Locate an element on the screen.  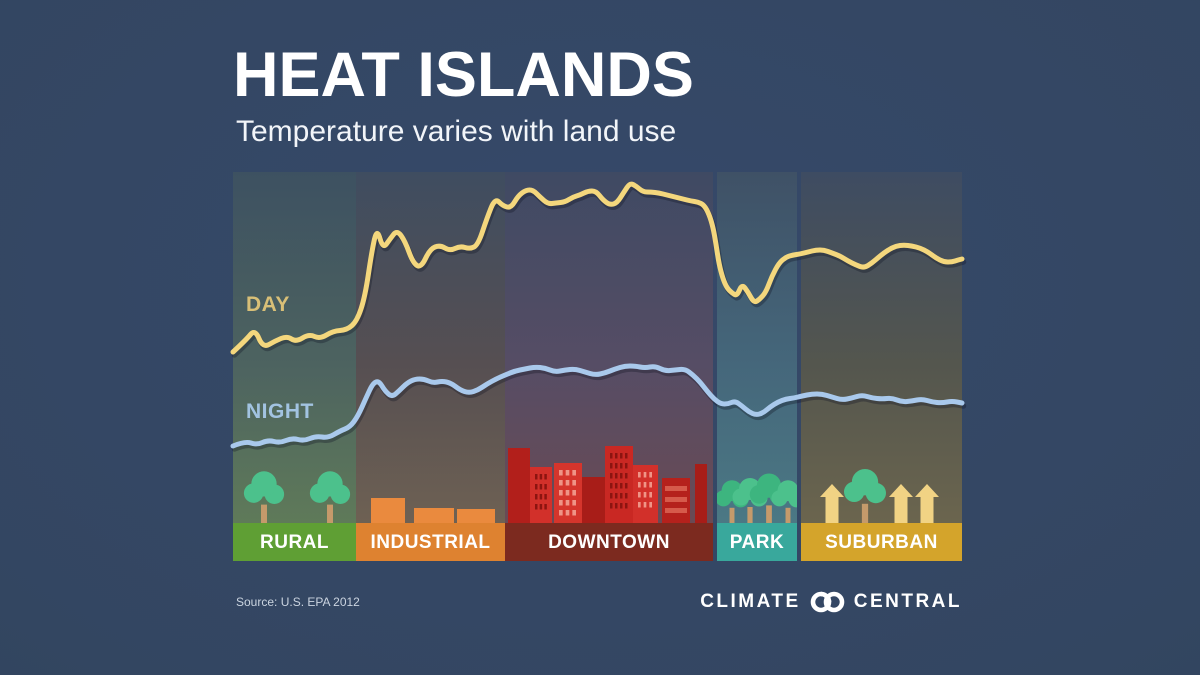
page-title: HEAT ISLANDS is located at coordinates (463, 75).